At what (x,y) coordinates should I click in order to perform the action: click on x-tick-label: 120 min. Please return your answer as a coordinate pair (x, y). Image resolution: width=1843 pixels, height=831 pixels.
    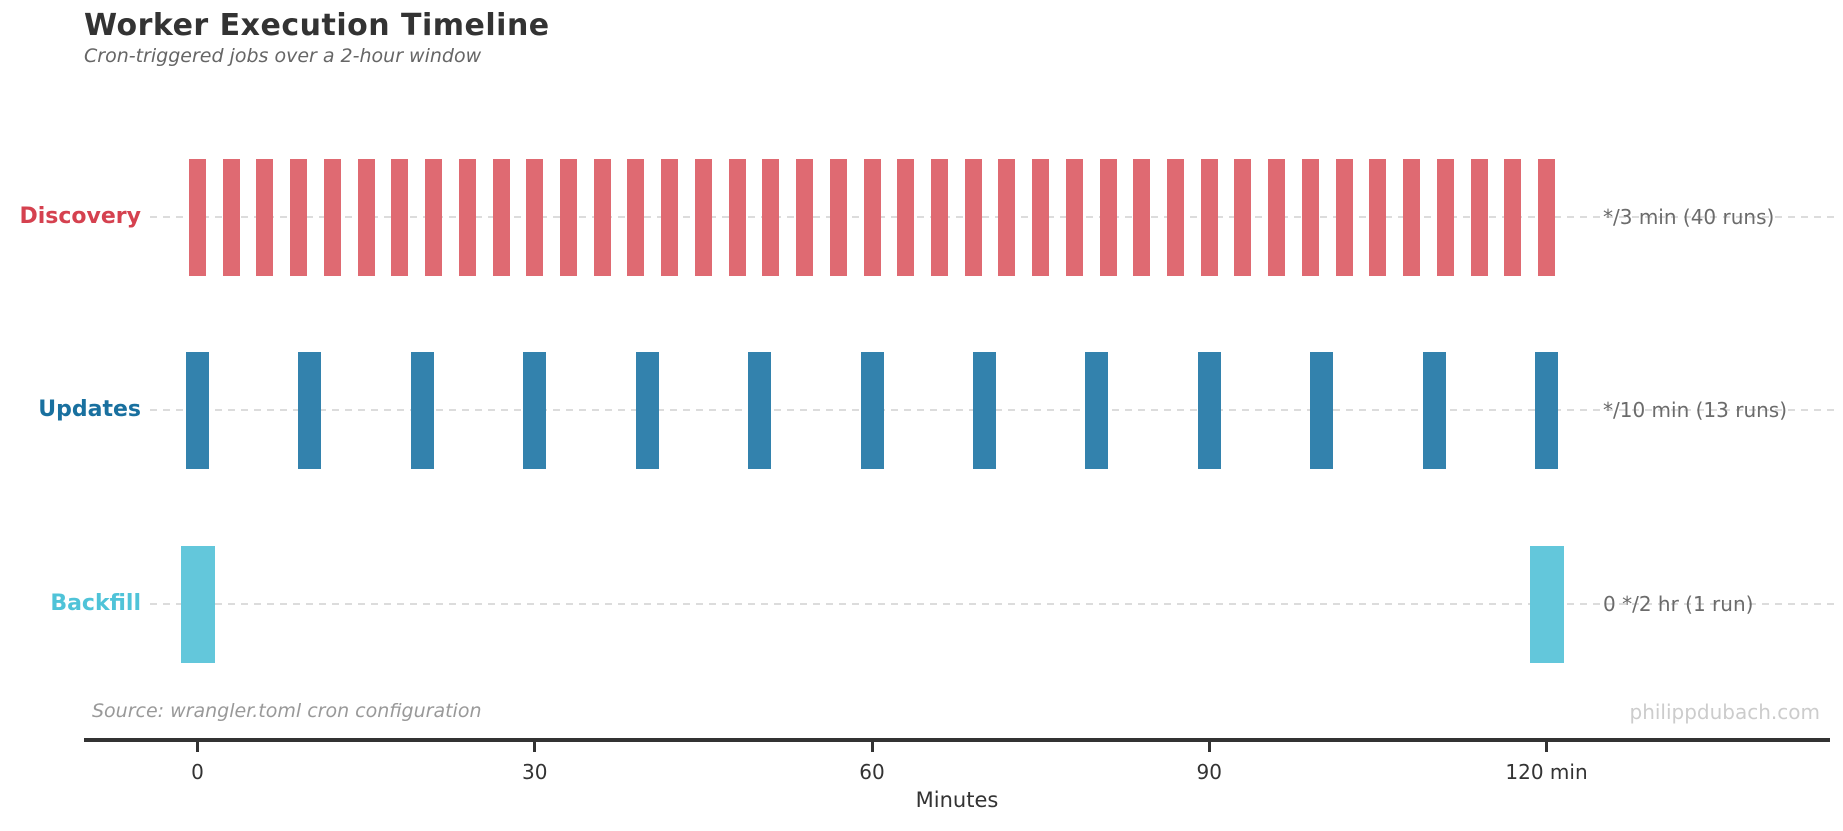
    Looking at the image, I should click on (1546, 772).